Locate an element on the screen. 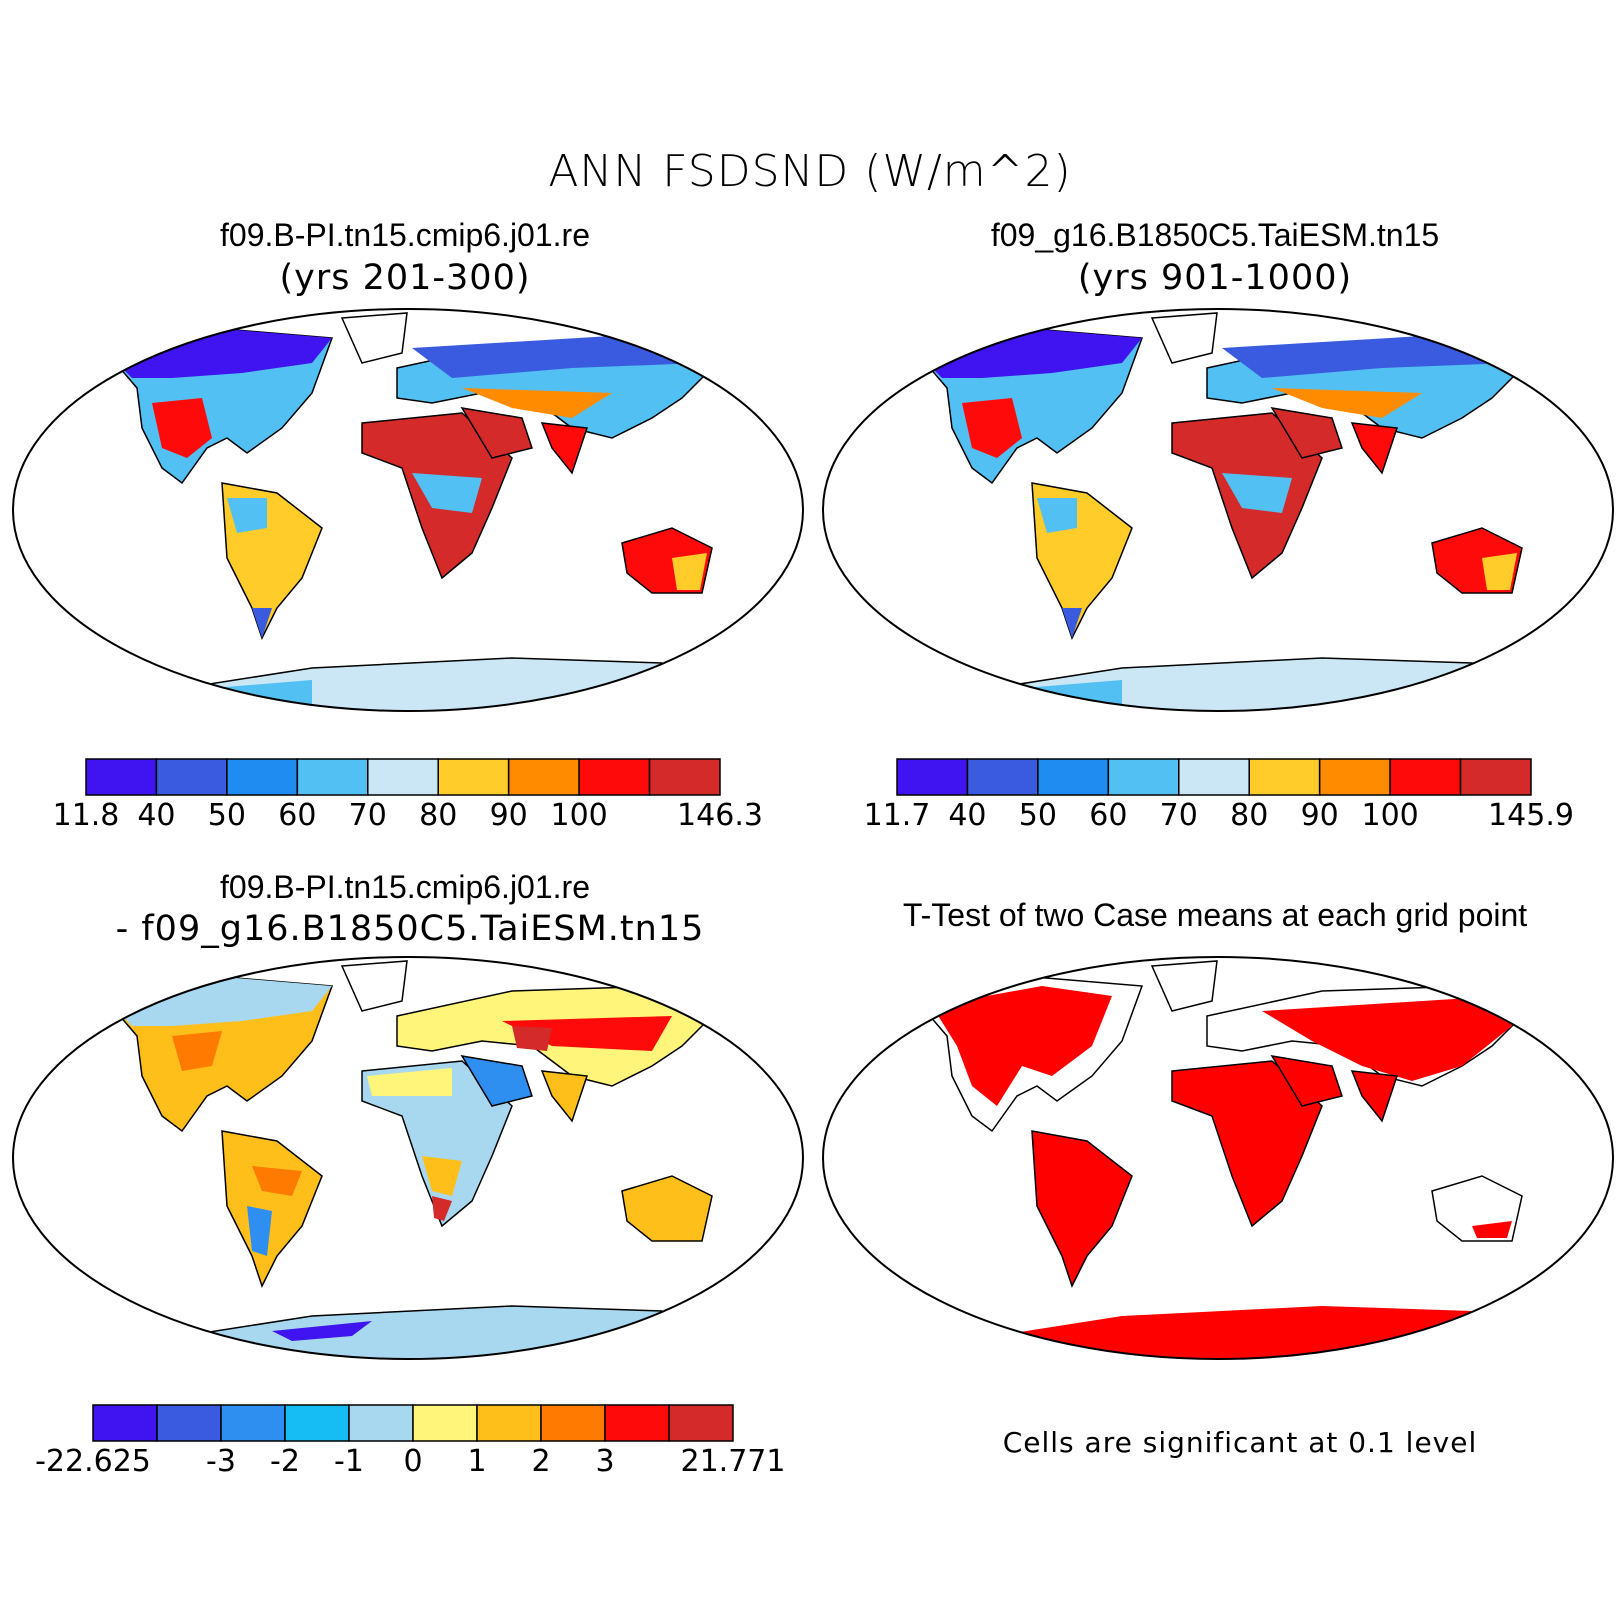 The image size is (1620, 1620). colorbar-tick-label: -22.625 is located at coordinates (93, 1461).